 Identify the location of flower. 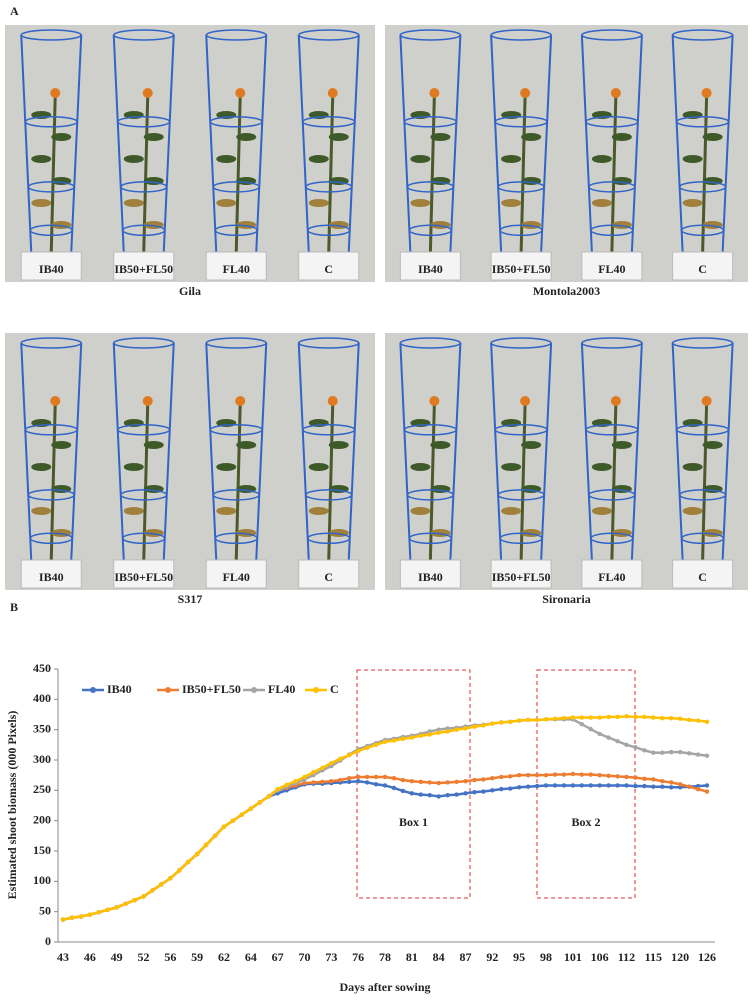
(332, 401).